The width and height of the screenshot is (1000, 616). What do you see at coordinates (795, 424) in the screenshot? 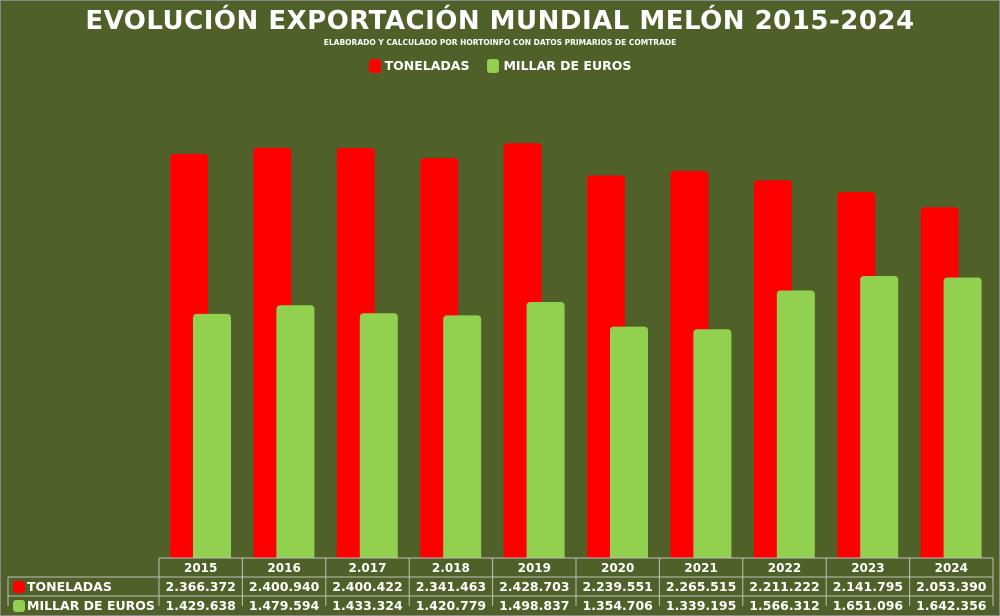
I see `bar-millar-de-euros-2022` at bounding box center [795, 424].